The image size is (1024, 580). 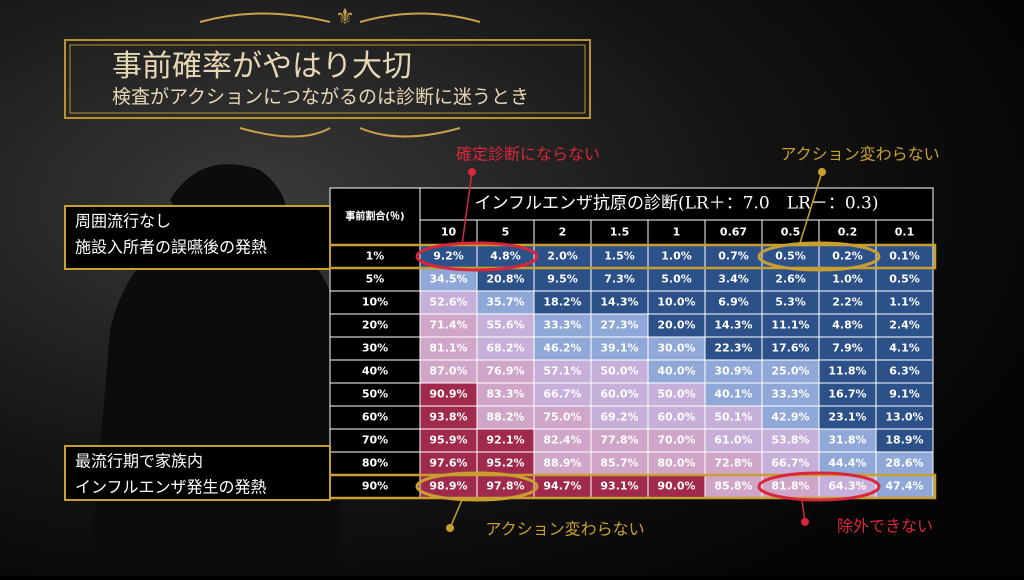 I want to click on cell-value: 9.2%, so click(x=448, y=256).